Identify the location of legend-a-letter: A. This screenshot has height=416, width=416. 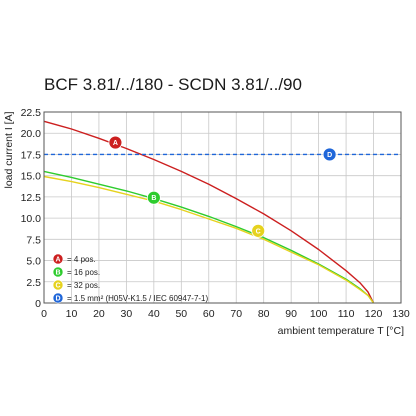
(57, 259).